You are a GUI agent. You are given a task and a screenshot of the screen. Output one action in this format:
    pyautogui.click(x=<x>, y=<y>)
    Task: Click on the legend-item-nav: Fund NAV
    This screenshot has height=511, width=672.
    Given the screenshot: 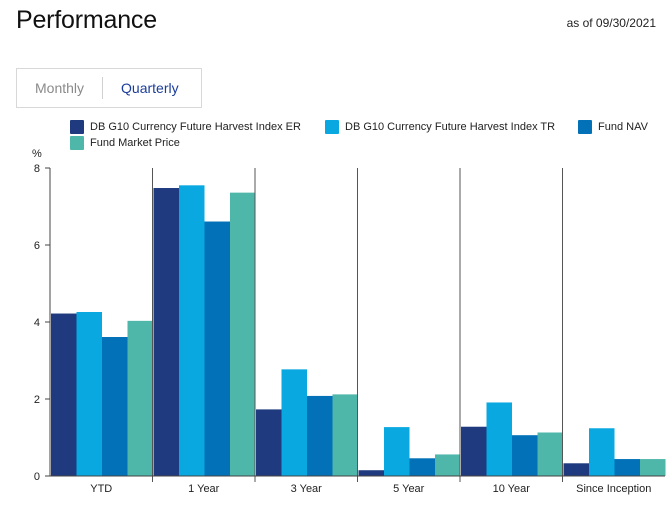 What is the action you would take?
    pyautogui.click(x=613, y=127)
    